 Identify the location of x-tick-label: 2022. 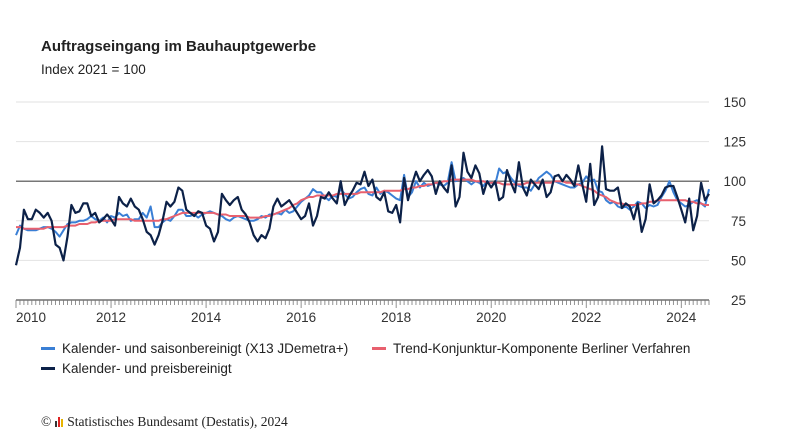
(586, 317).